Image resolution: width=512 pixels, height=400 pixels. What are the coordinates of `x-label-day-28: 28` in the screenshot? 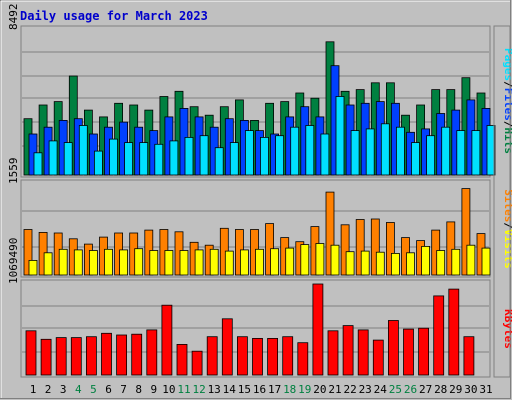 It's located at (440, 389).